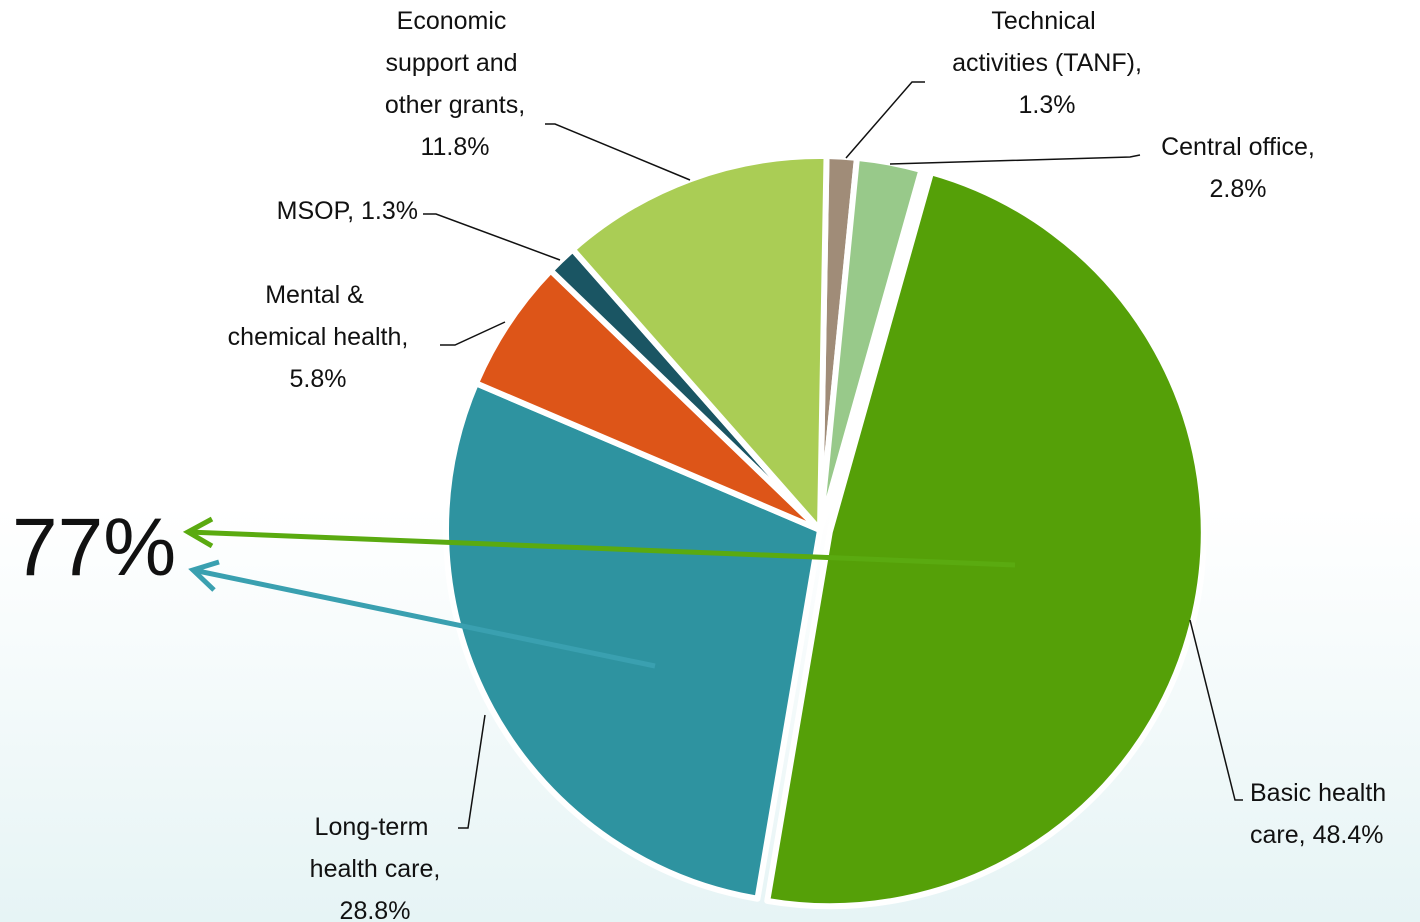  I want to click on label-line: MSOP,, so click(315, 211).